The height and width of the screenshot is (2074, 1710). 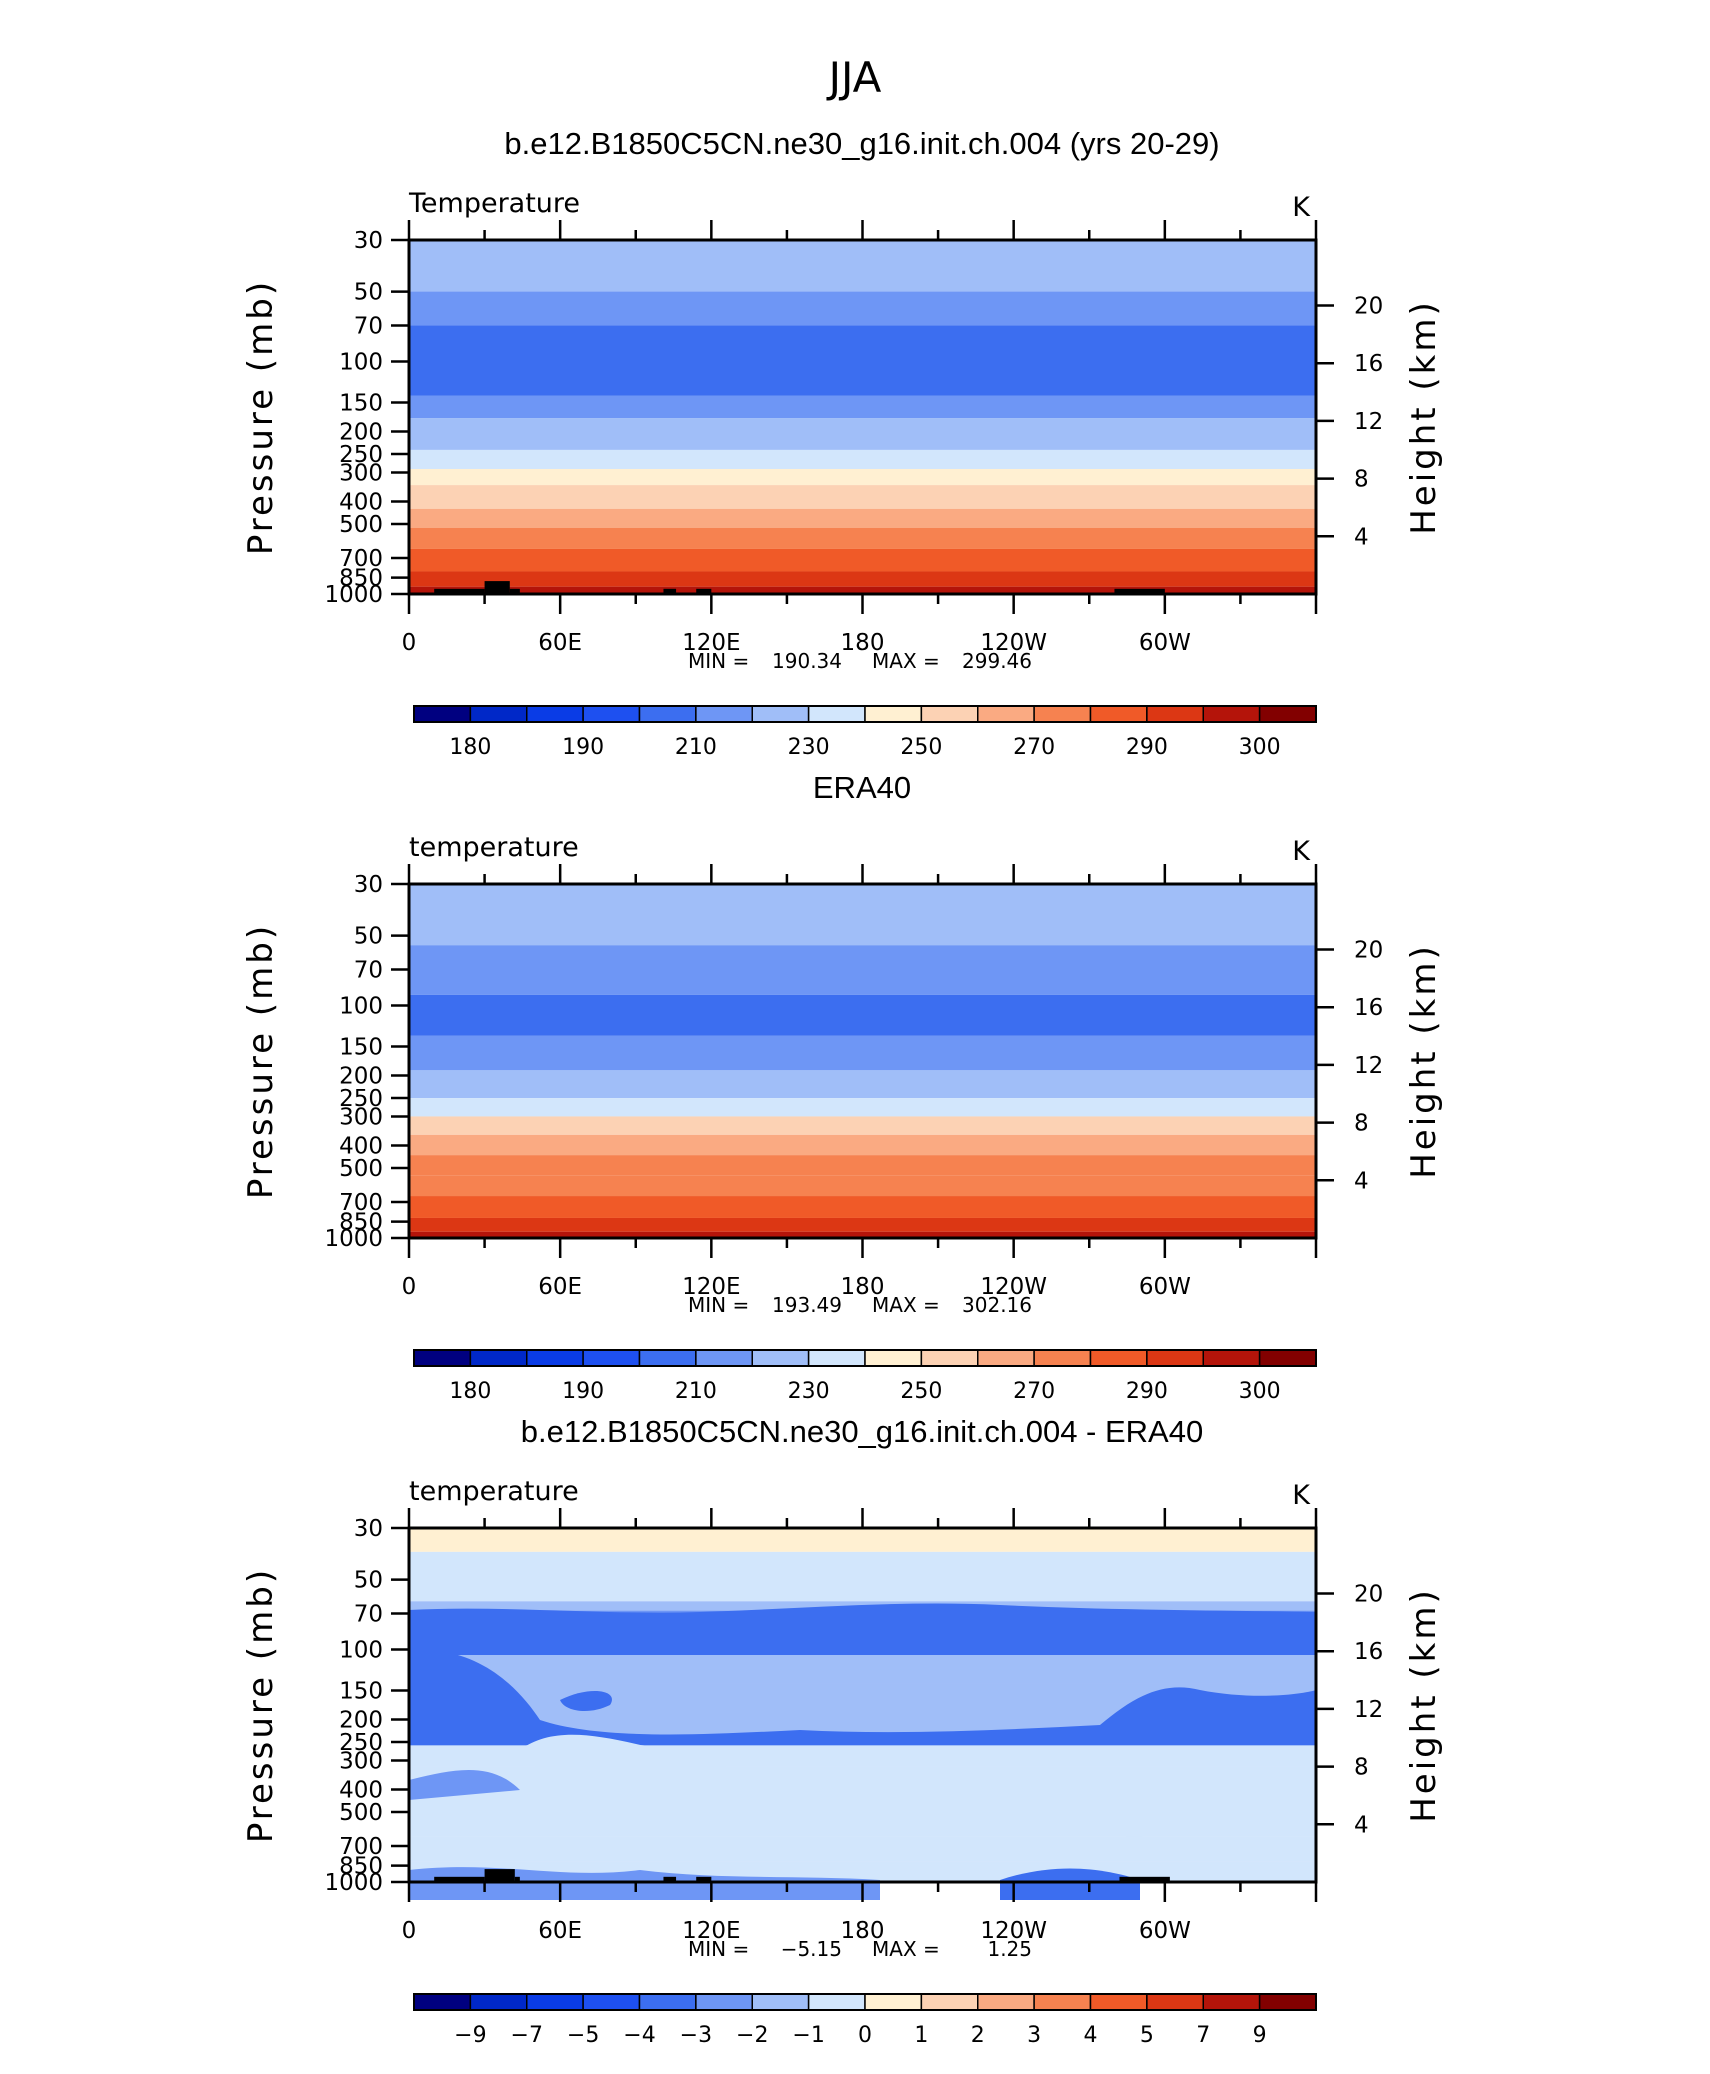 What do you see at coordinates (1091, 2035) in the screenshot?
I see `colorbar-label: 4` at bounding box center [1091, 2035].